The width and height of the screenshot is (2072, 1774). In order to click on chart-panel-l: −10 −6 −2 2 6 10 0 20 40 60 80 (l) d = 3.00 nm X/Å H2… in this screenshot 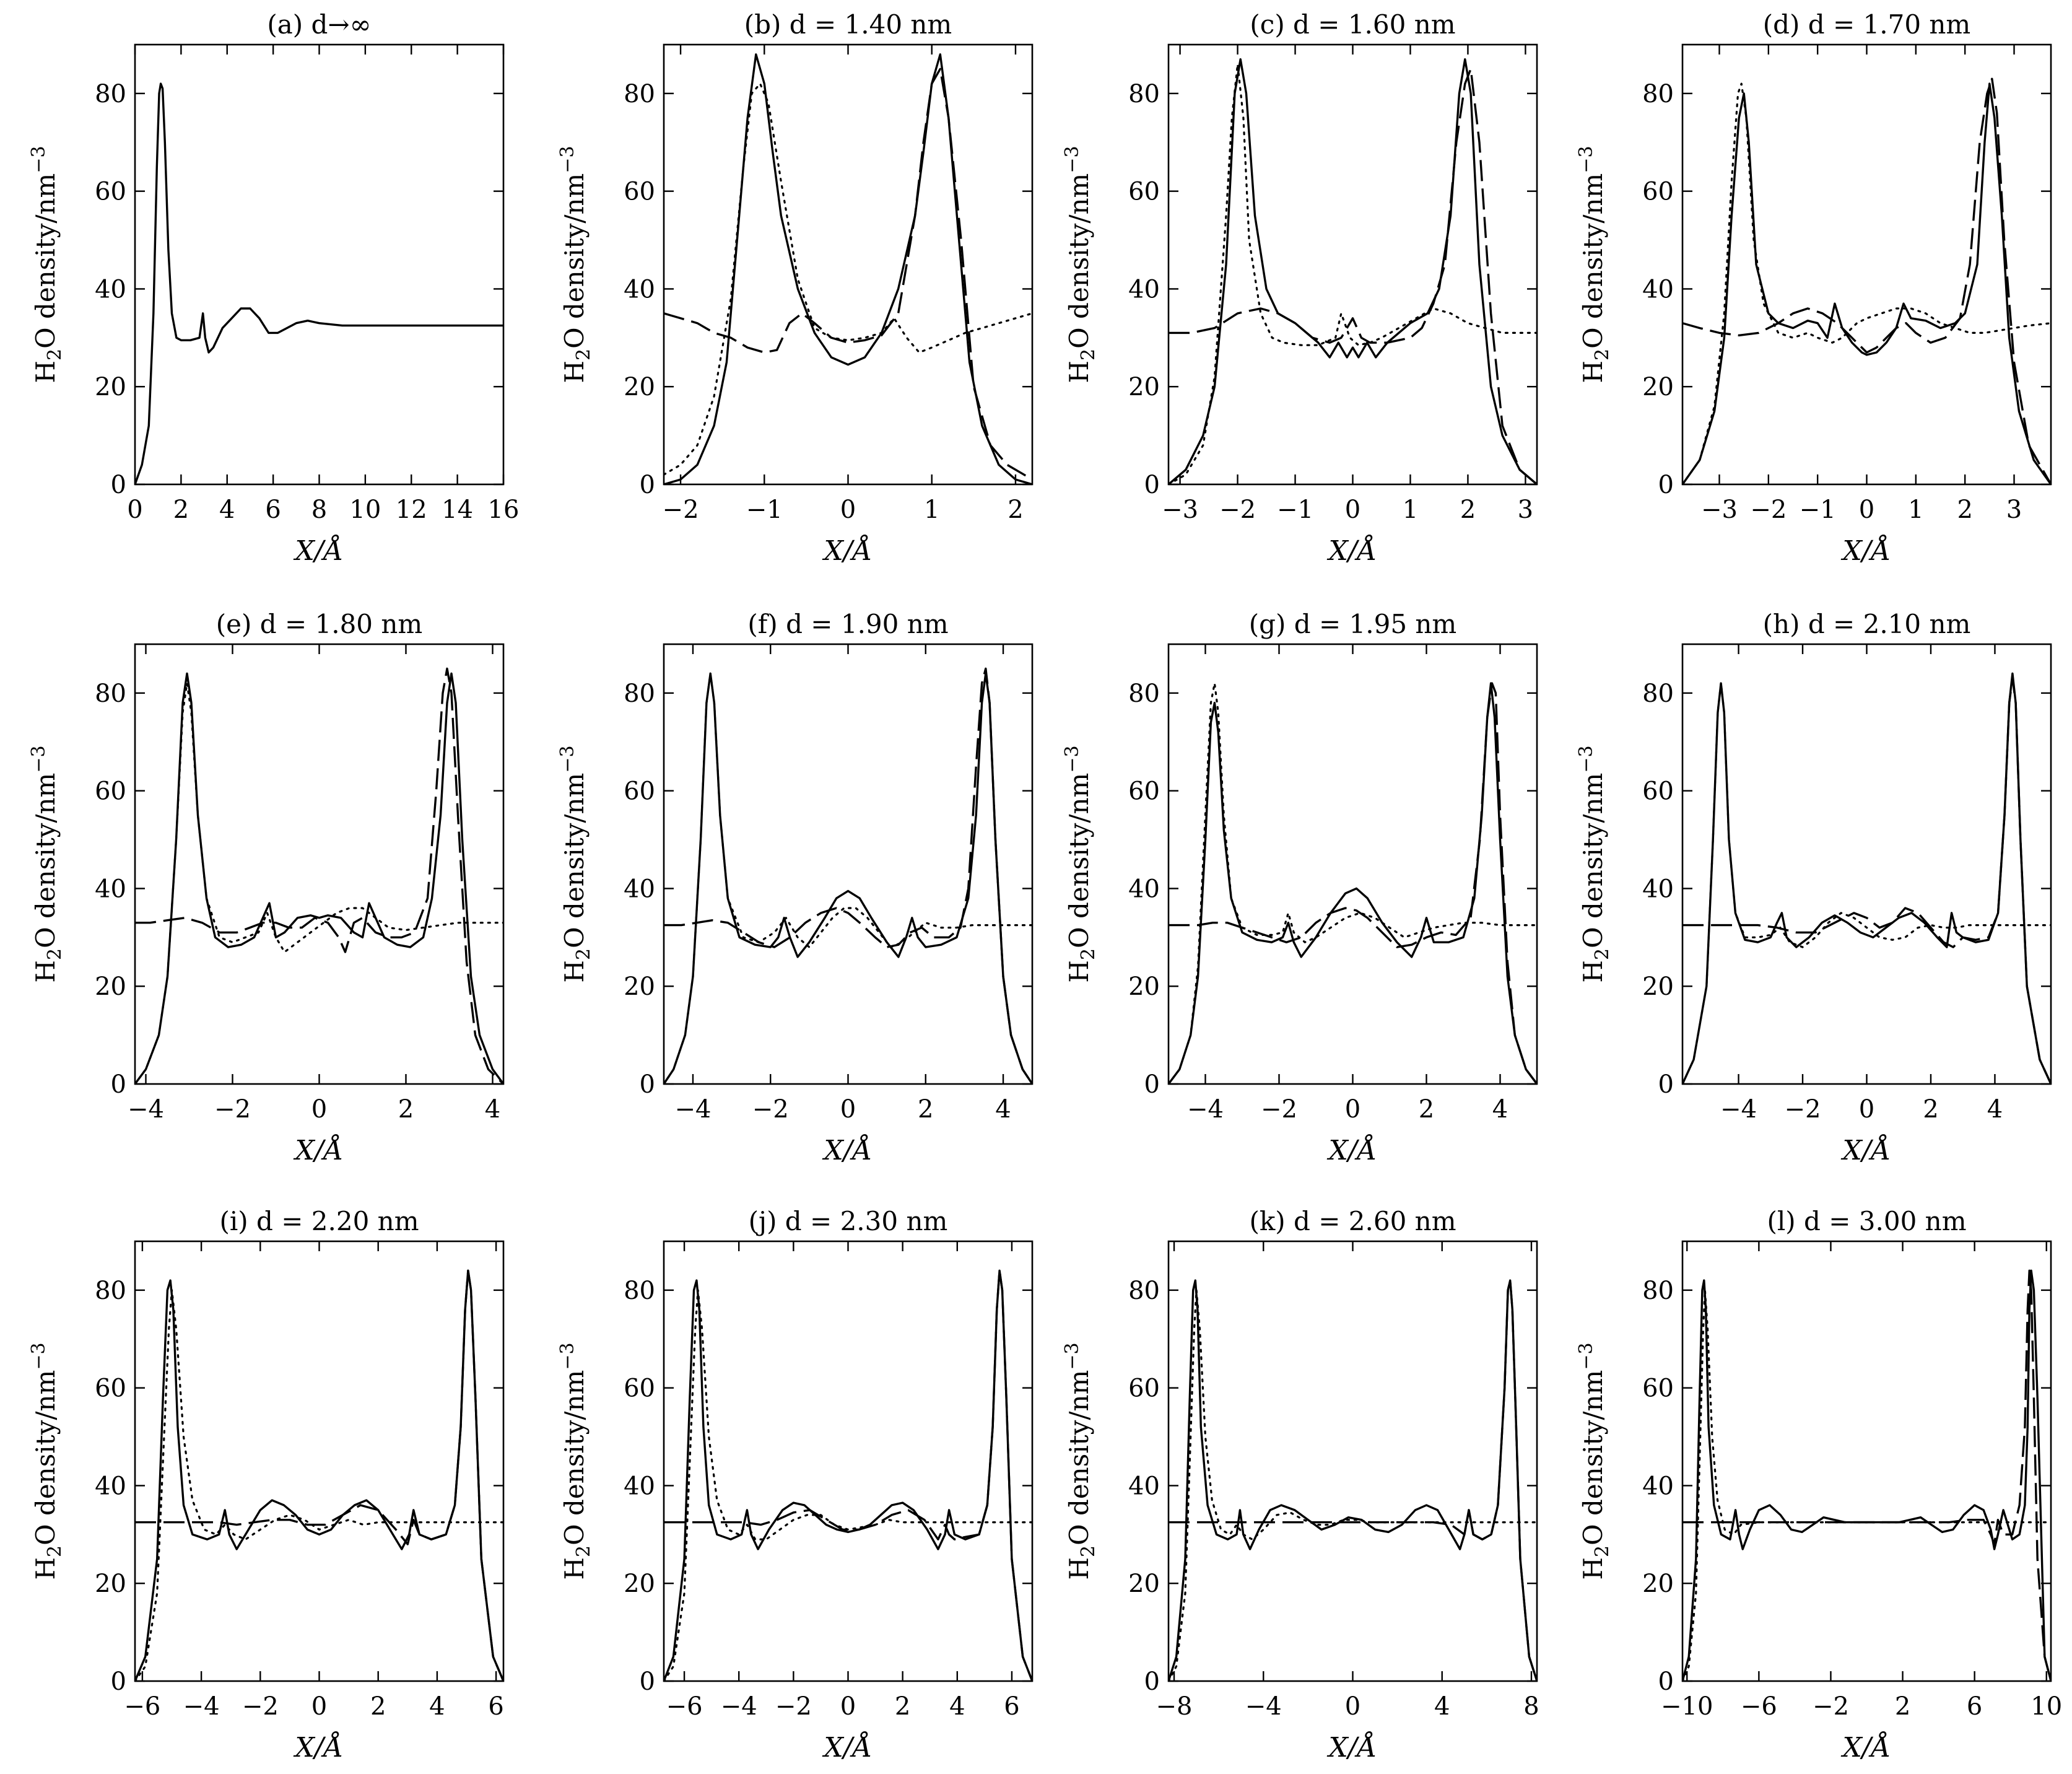, I will do `click(1818, 1484)`.